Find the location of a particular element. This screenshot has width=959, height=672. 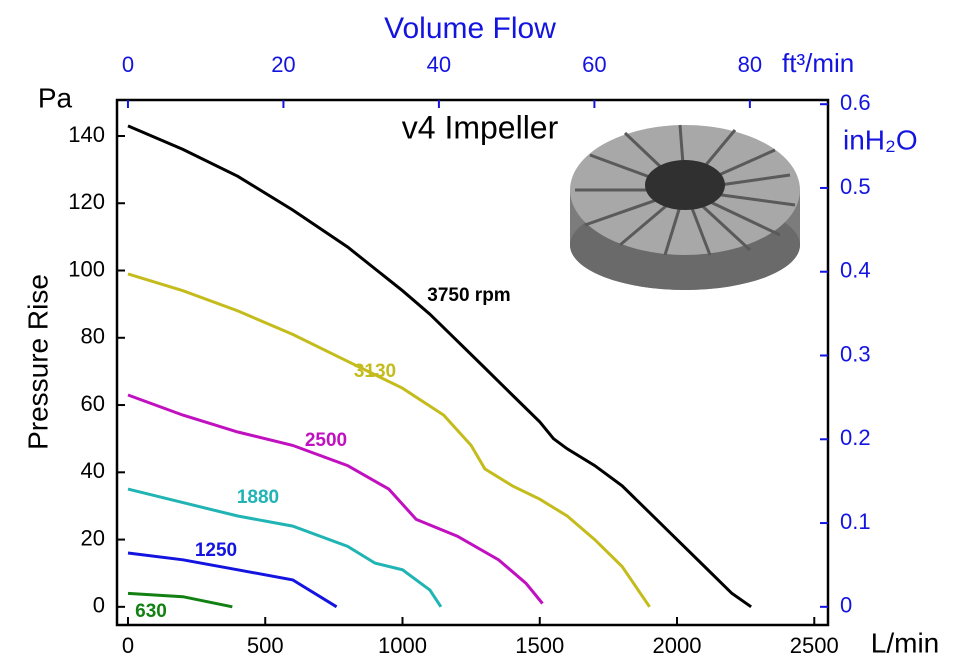

y2-tick-label: 0.3 is located at coordinates (855, 353).